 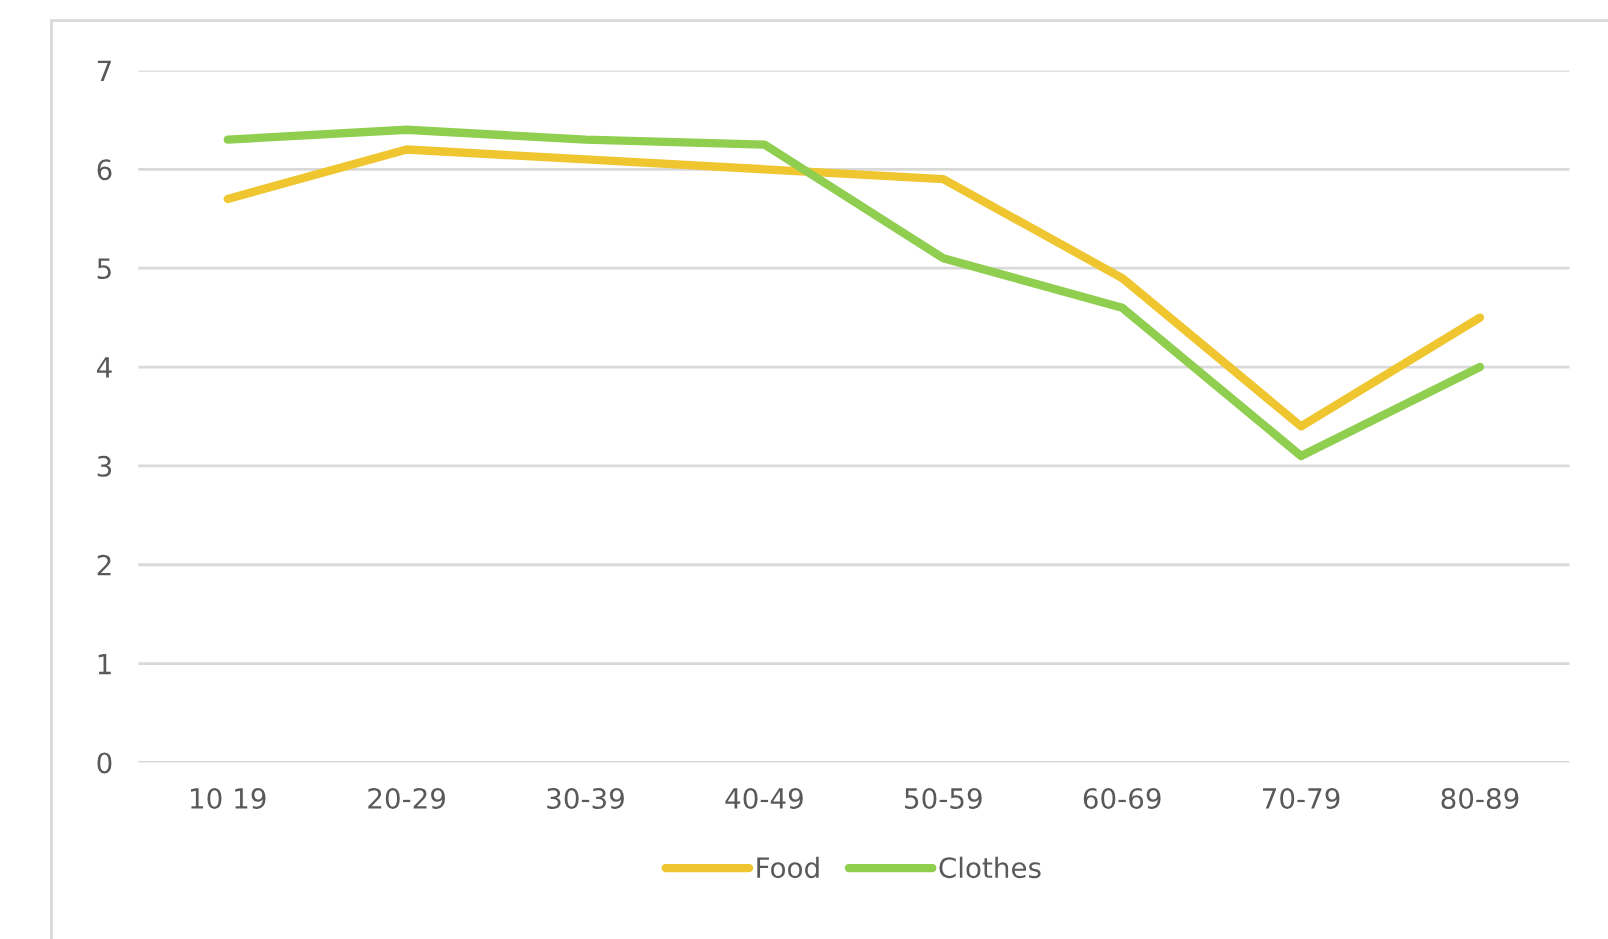 I want to click on legend-label: Clothes, so click(x=990, y=867).